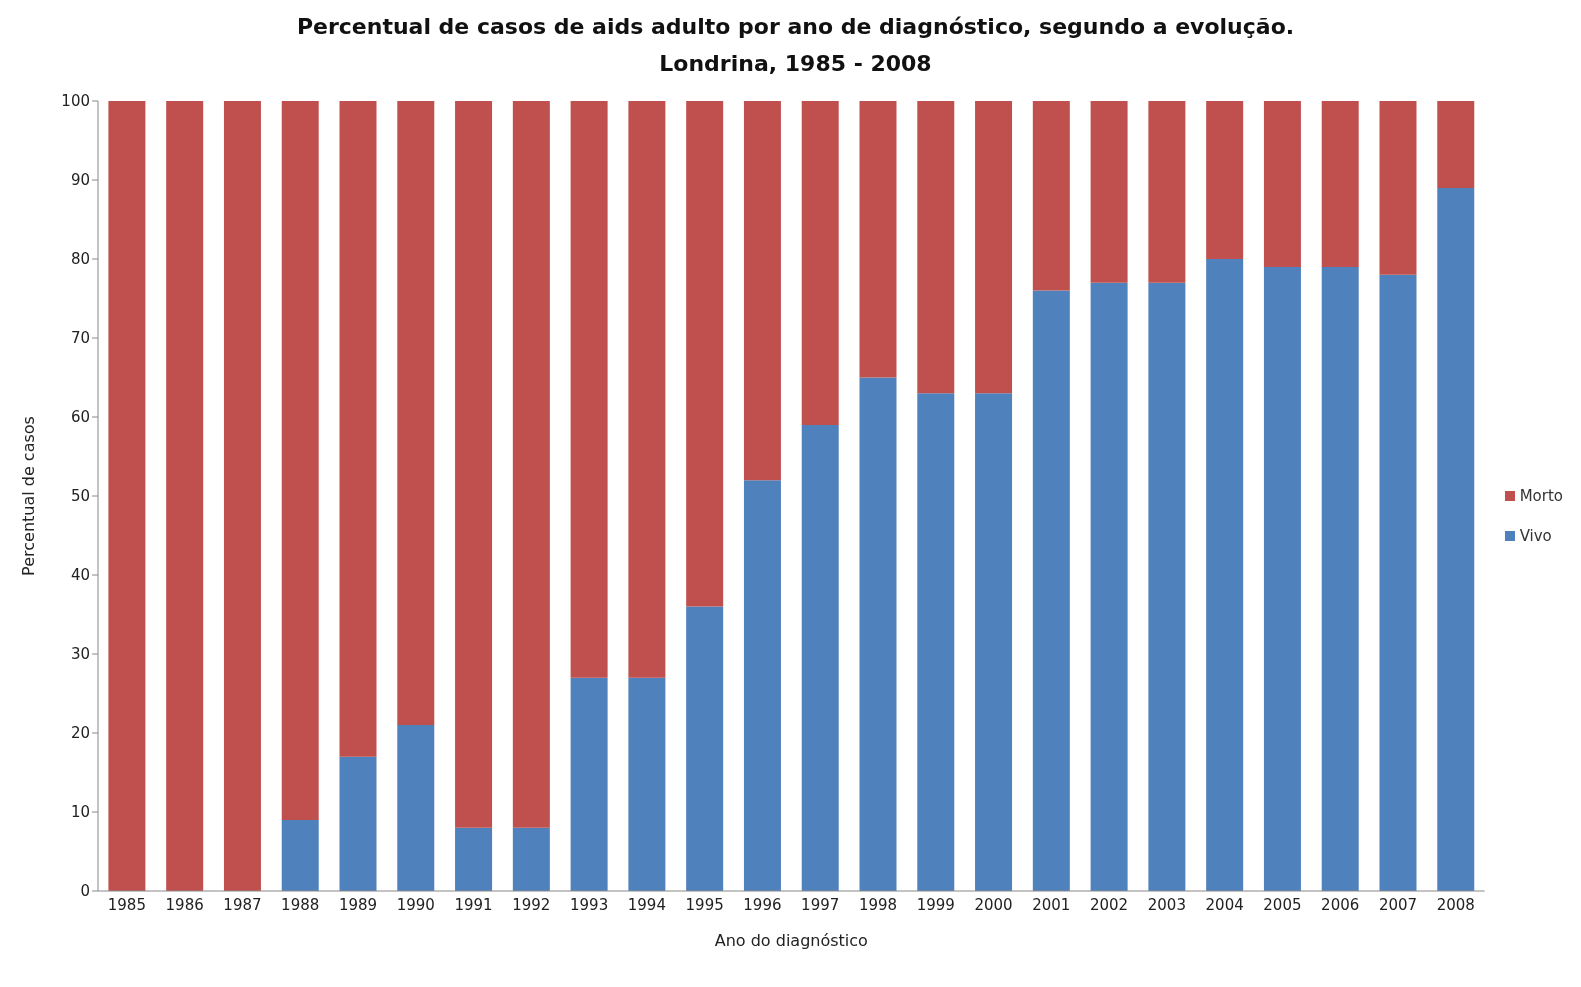  I want to click on x-tick-label: 1998, so click(878, 904).